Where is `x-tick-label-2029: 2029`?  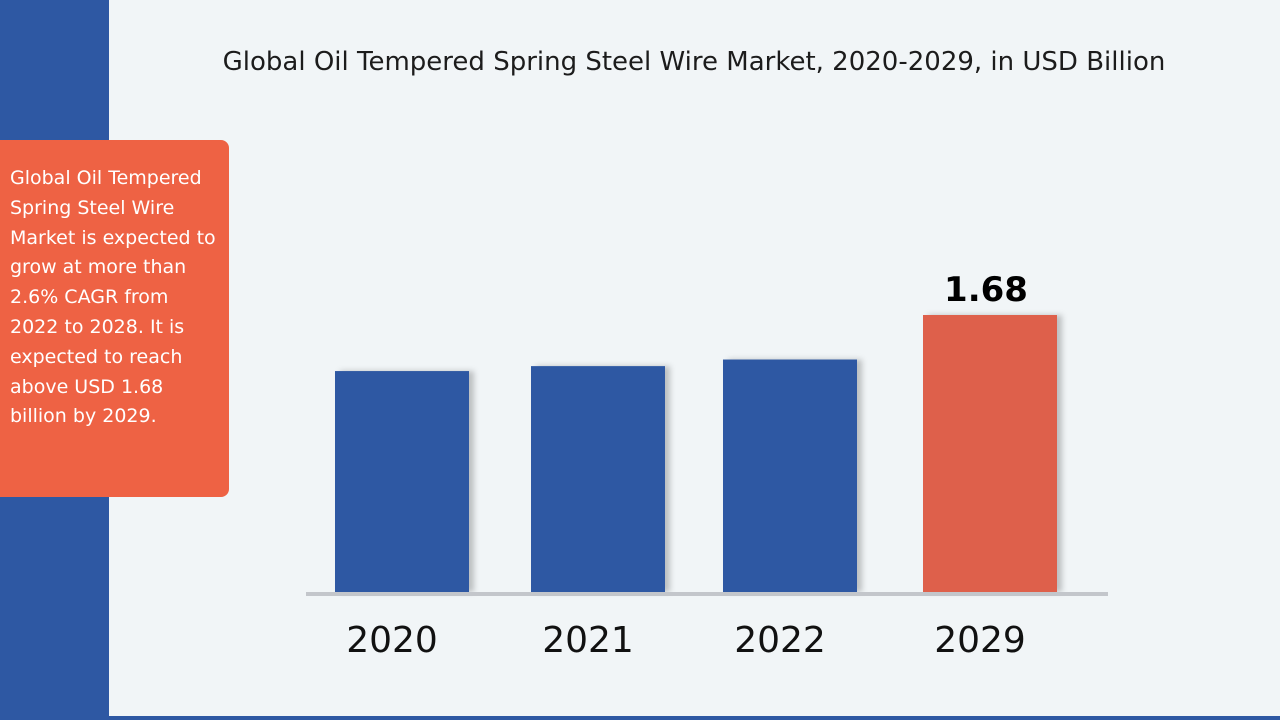 x-tick-label-2029: 2029 is located at coordinates (980, 640).